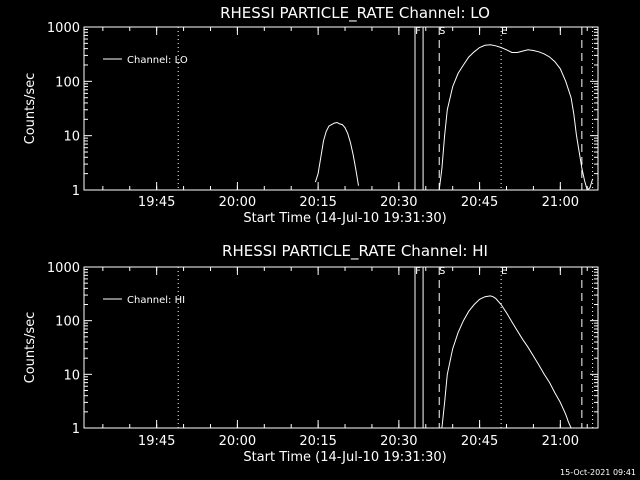 This screenshot has height=480, width=640. I want to click on footer-timestamp: 15-Oct-2021 09:41, so click(598, 472).